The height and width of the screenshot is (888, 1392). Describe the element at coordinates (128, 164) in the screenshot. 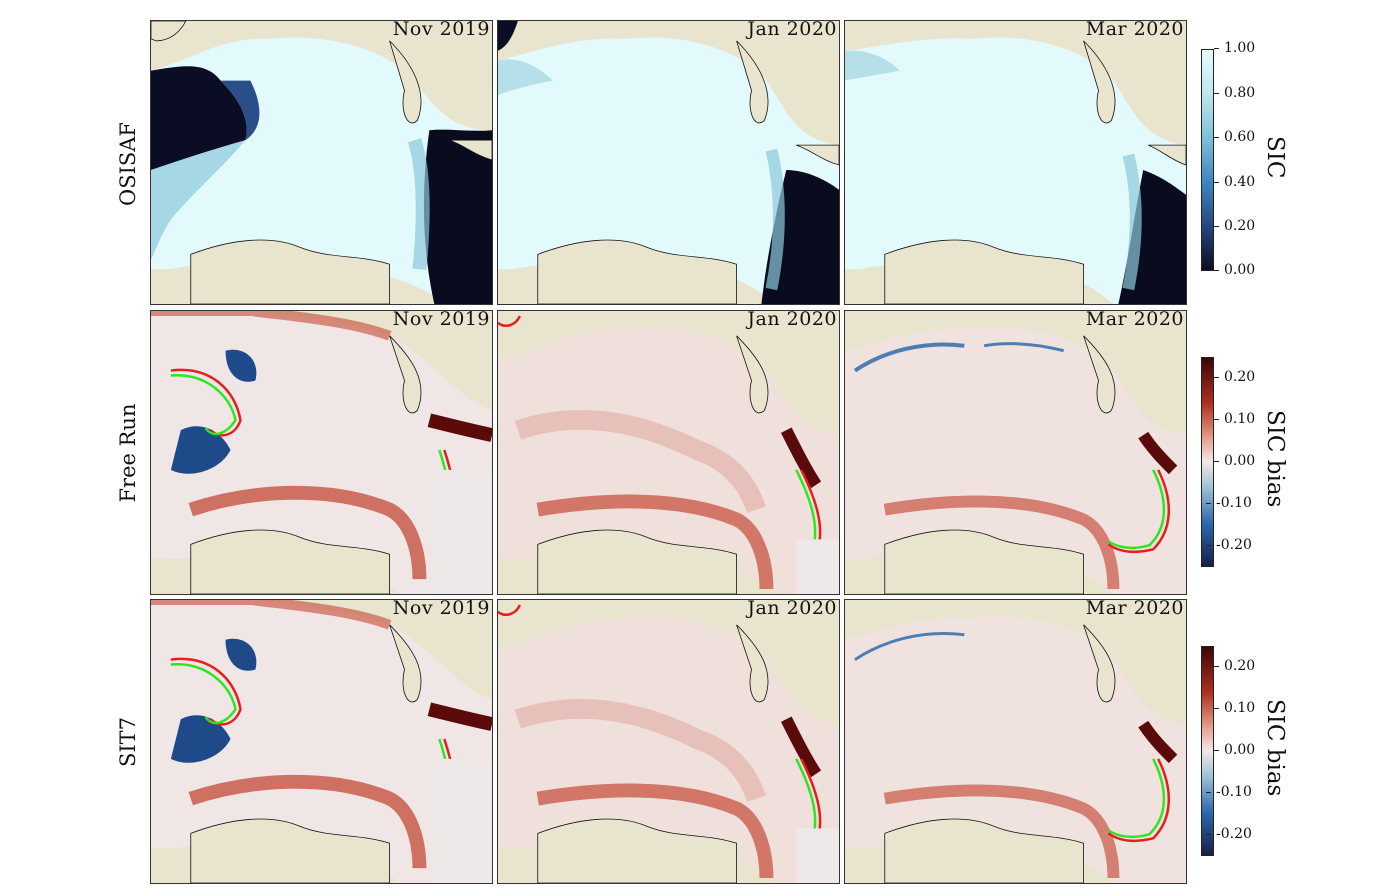

I see `row-label-osisaf: OSISAF` at that location.